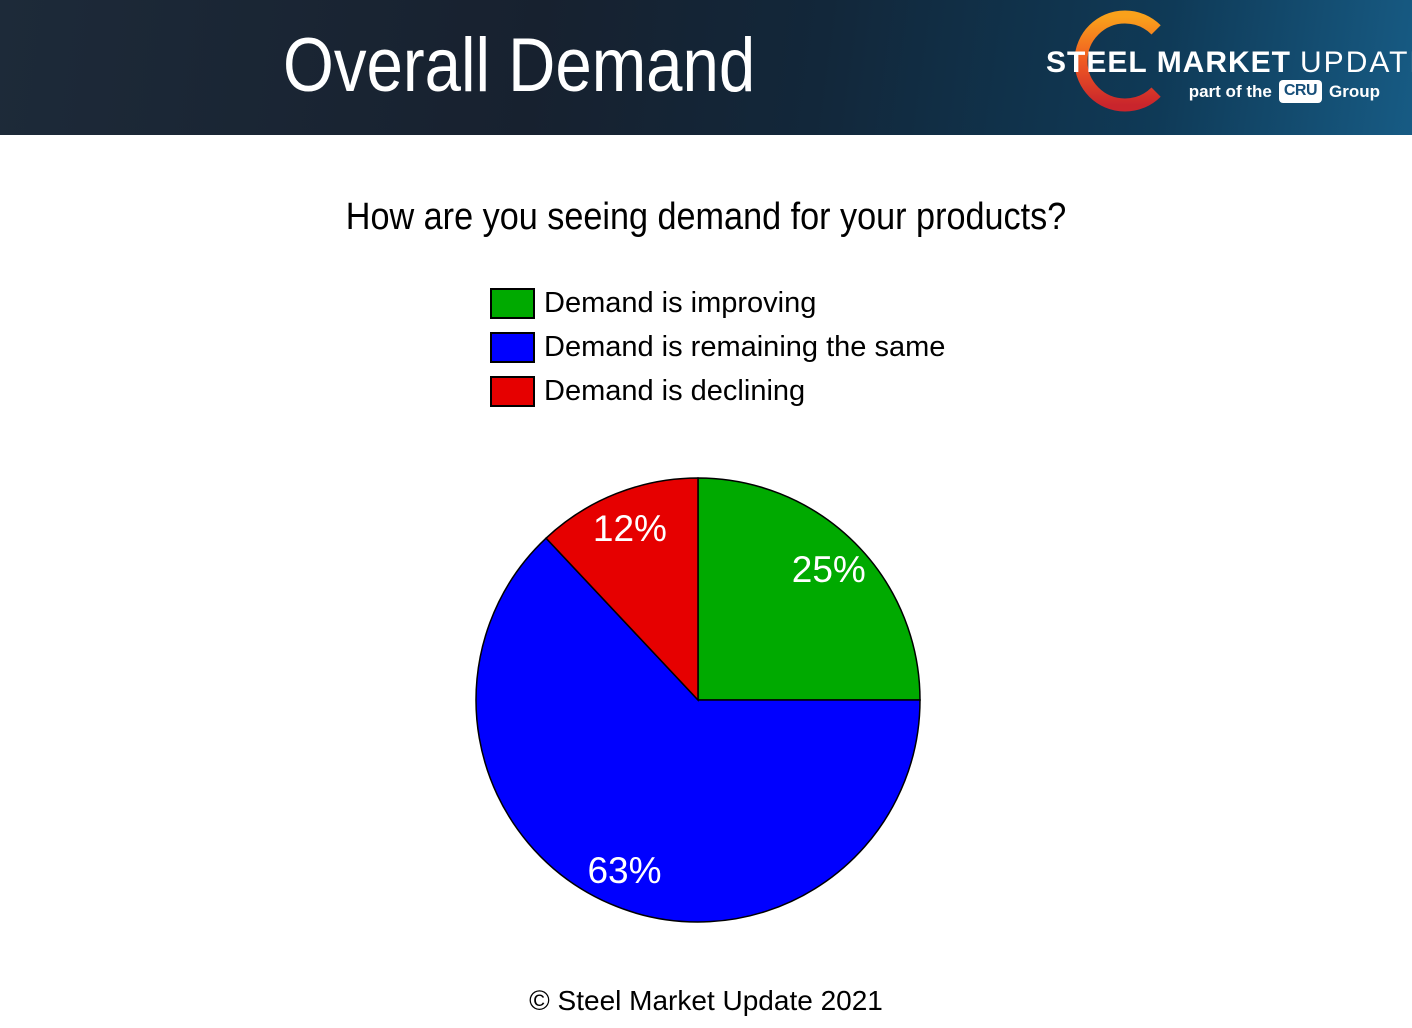  What do you see at coordinates (829, 569) in the screenshot?
I see `pie-slice-label-0: 25%` at bounding box center [829, 569].